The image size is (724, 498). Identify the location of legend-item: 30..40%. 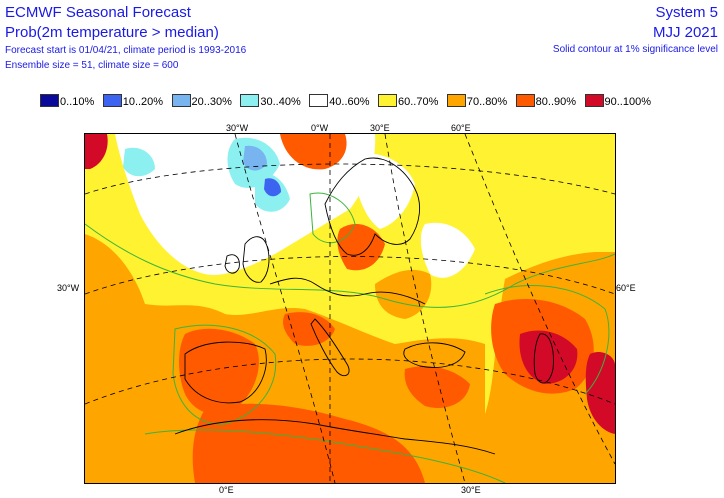
(270, 101).